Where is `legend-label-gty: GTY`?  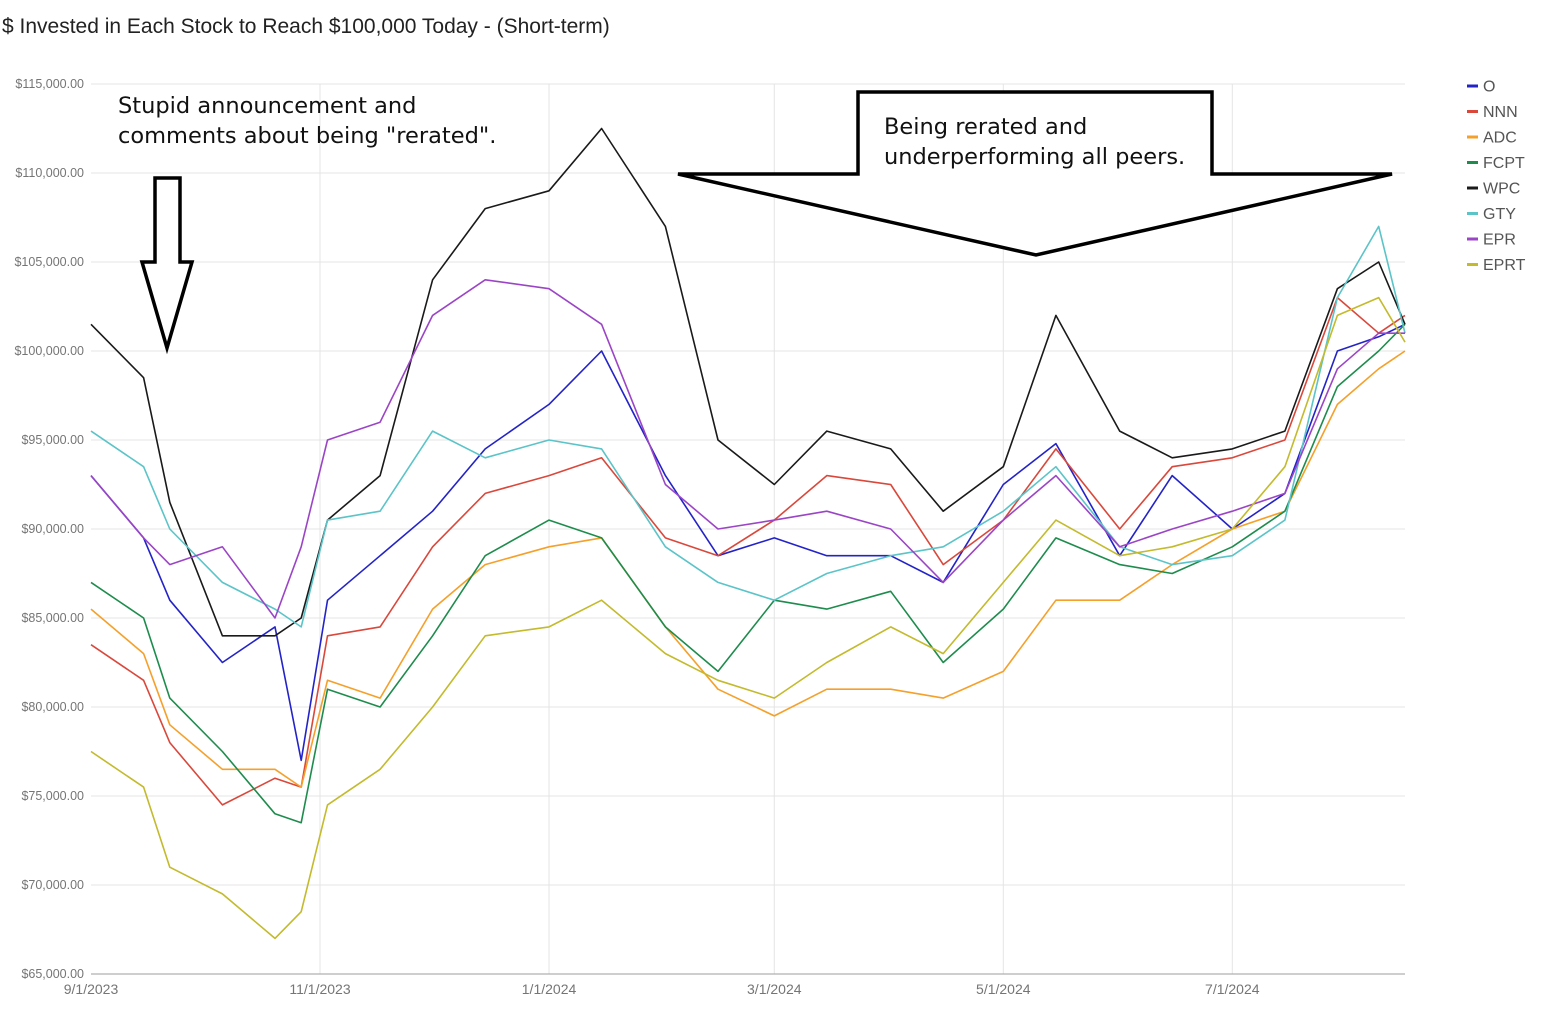 legend-label-gty: GTY is located at coordinates (1499, 214).